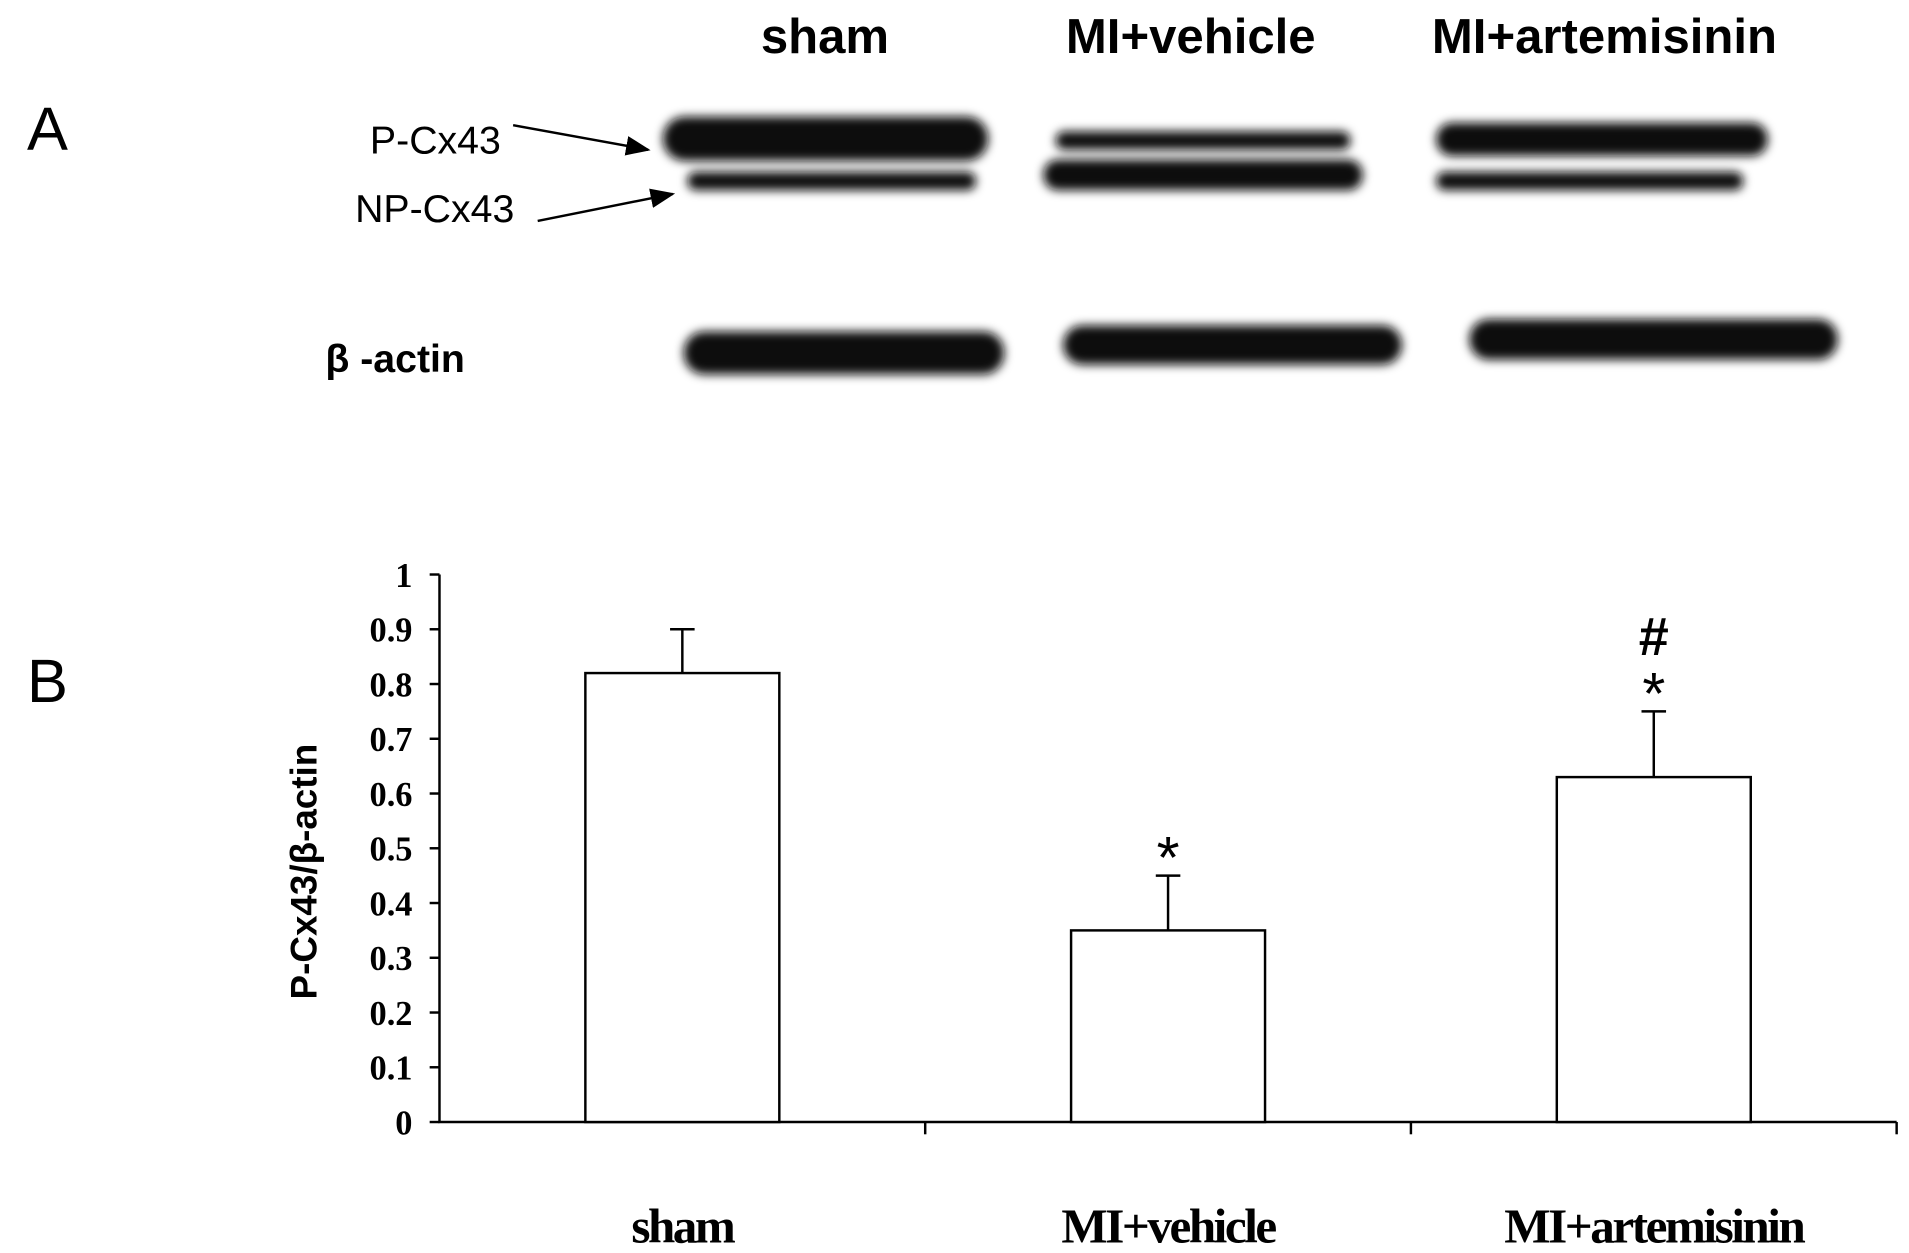 The image size is (1909, 1253). What do you see at coordinates (434, 209) in the screenshot?
I see `band-label: NP-Cx43` at bounding box center [434, 209].